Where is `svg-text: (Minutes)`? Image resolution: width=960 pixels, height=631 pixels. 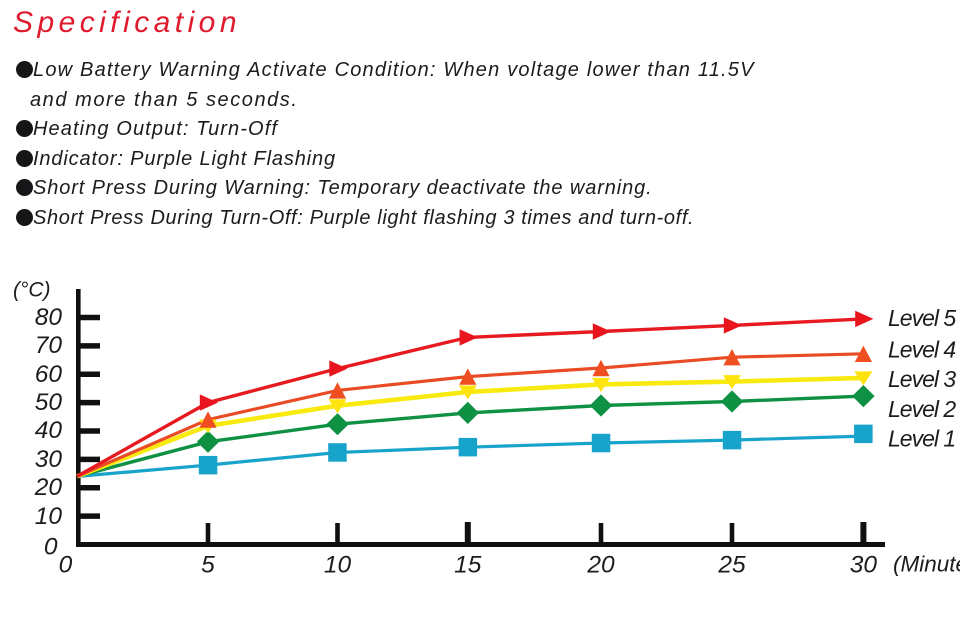
svg-text: (Minutes) is located at coordinates (926, 564).